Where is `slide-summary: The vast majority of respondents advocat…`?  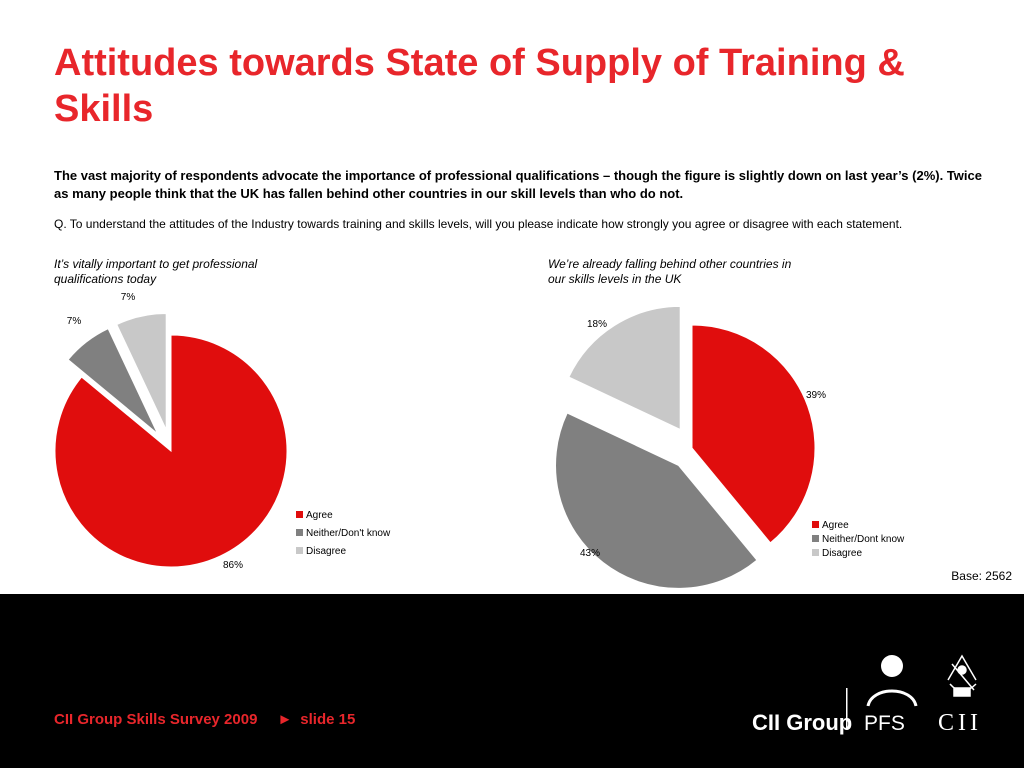
slide-summary: The vast majority of respondents advocat… is located at coordinates (518, 184).